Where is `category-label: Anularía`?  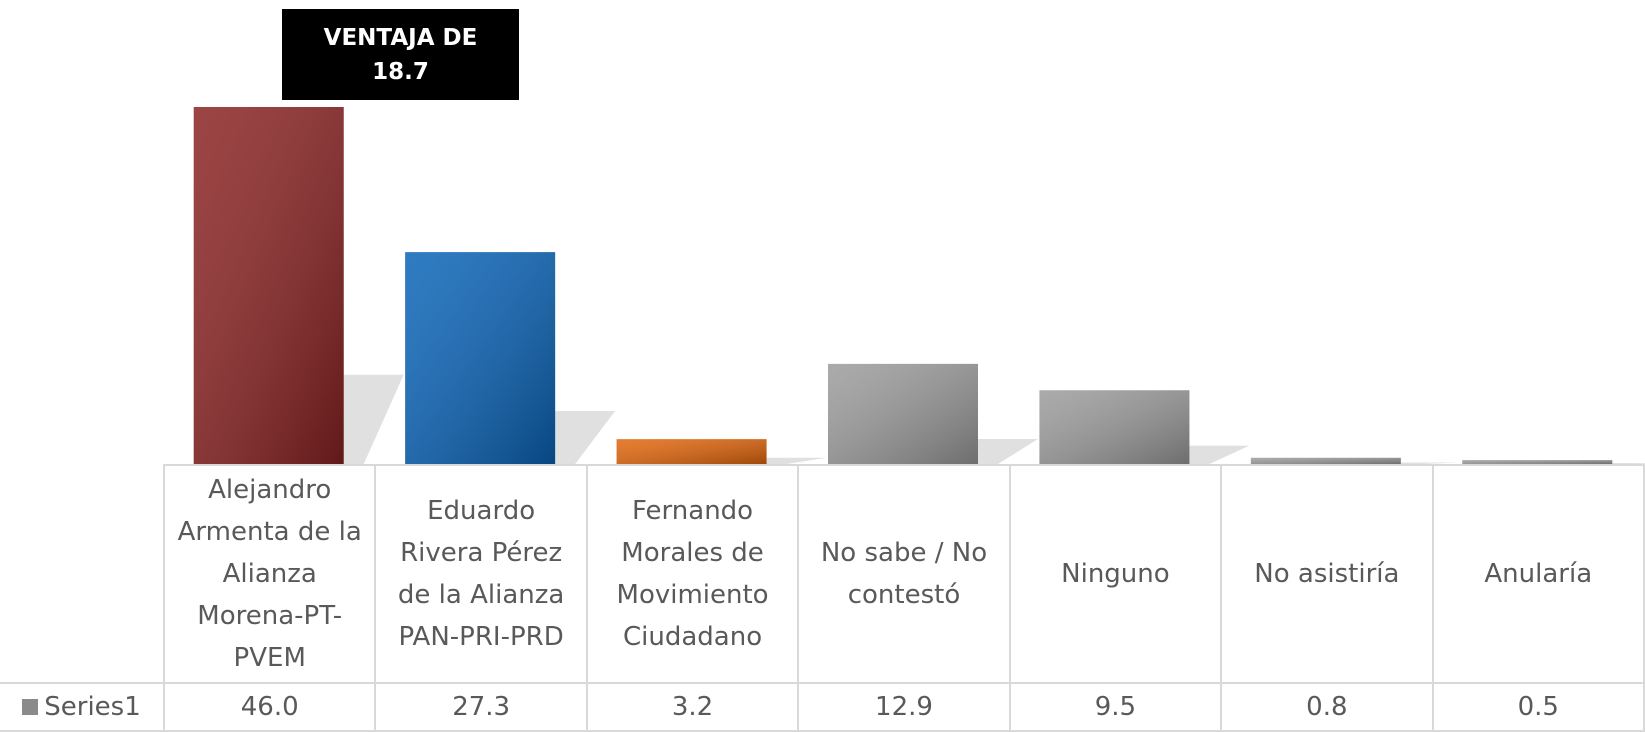 category-label: Anularía is located at coordinates (1538, 574).